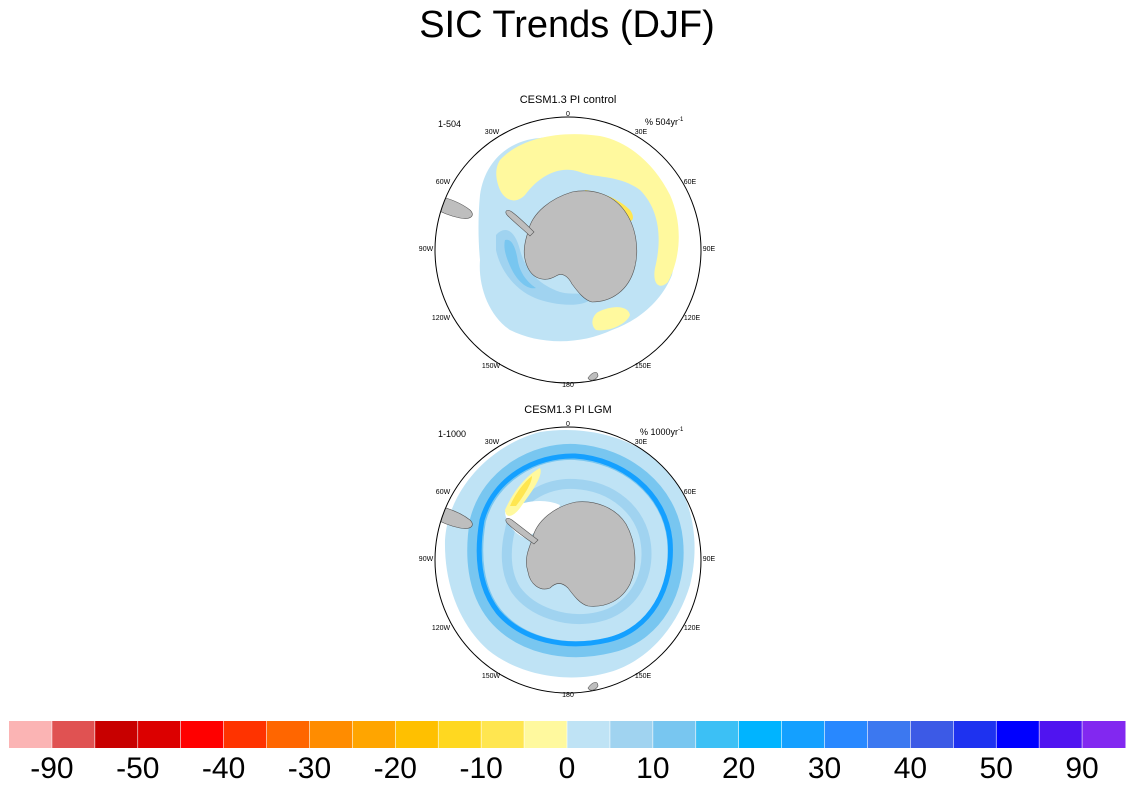  I want to click on panel-2-lon-120e: 120E, so click(692, 628).